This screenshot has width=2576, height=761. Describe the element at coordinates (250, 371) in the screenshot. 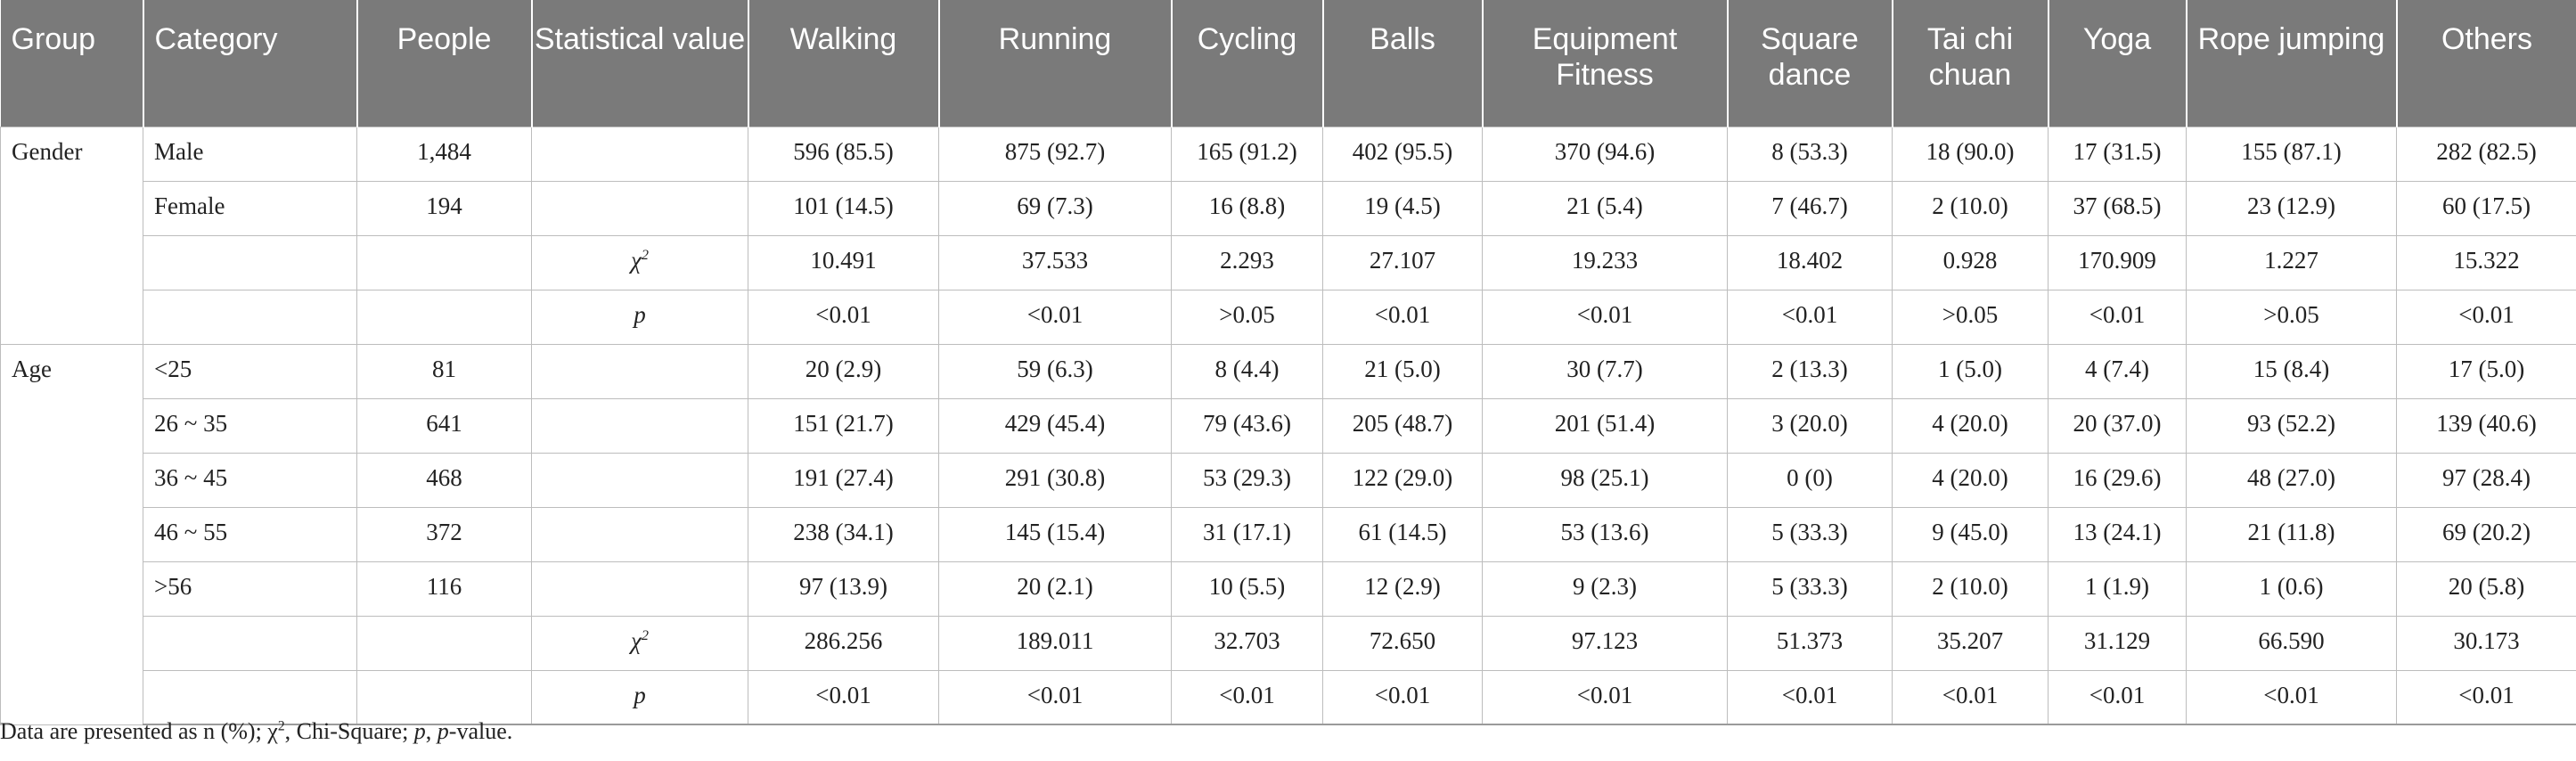

I see `category-cell: <25` at that location.